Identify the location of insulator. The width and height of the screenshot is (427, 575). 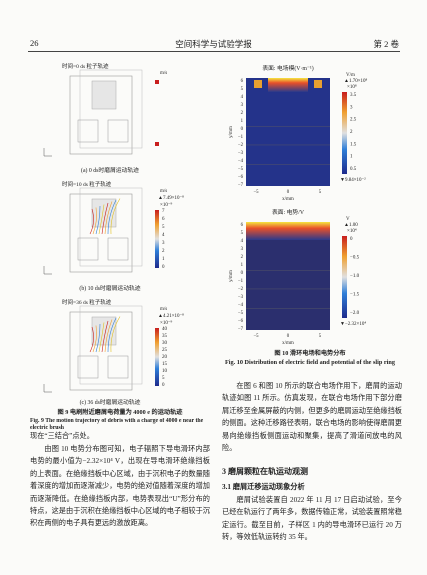
(104, 331).